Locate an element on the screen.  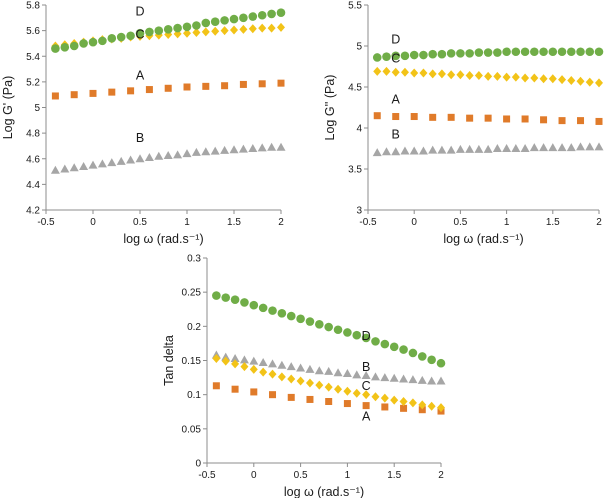
y-tick-label: 4 is located at coordinates (359, 129).